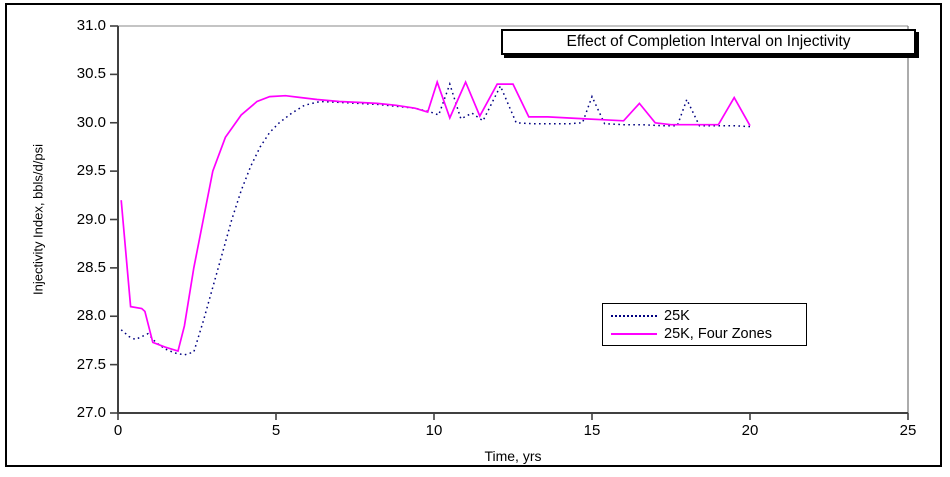 Image resolution: width=950 pixels, height=477 pixels. What do you see at coordinates (592, 430) in the screenshot?
I see `x-tick-label: 15` at bounding box center [592, 430].